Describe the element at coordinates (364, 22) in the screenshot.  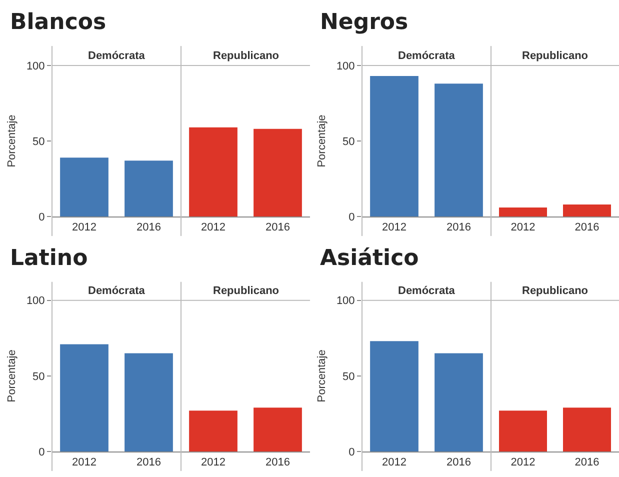
I see `chart-title: Negros` at that location.